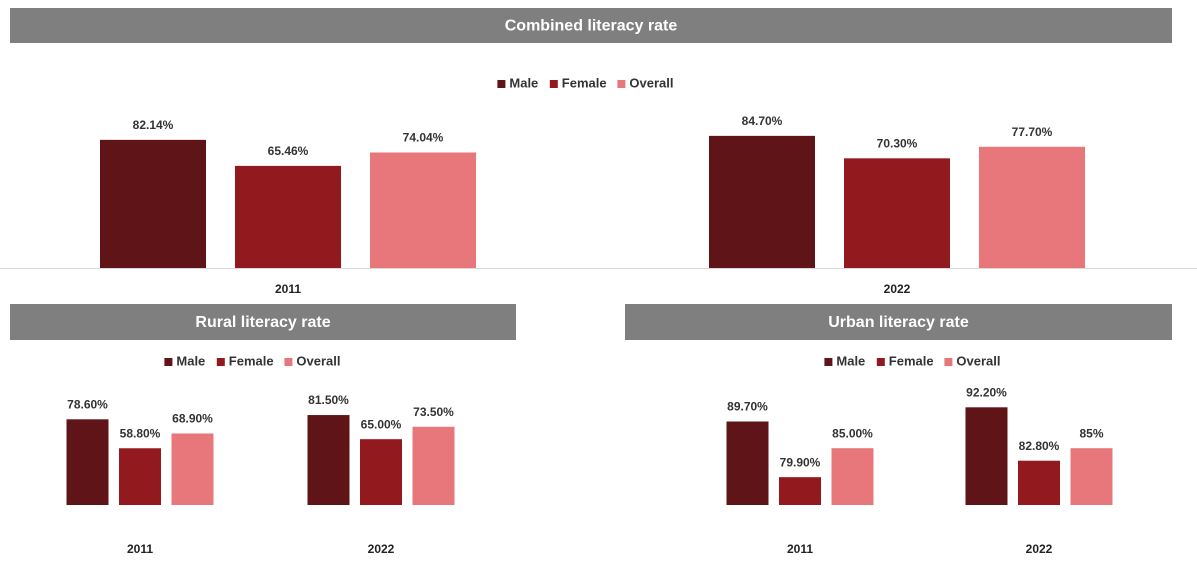 The width and height of the screenshot is (1197, 563). Describe the element at coordinates (1091, 433) in the screenshot. I see `value-label: 85%` at that location.